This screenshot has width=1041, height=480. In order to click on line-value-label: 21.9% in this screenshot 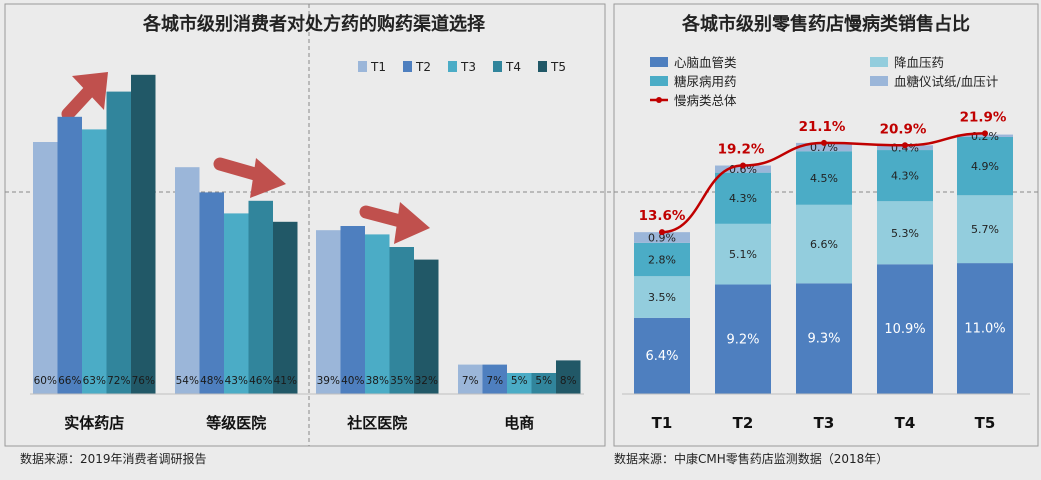, I will do `click(983, 117)`.